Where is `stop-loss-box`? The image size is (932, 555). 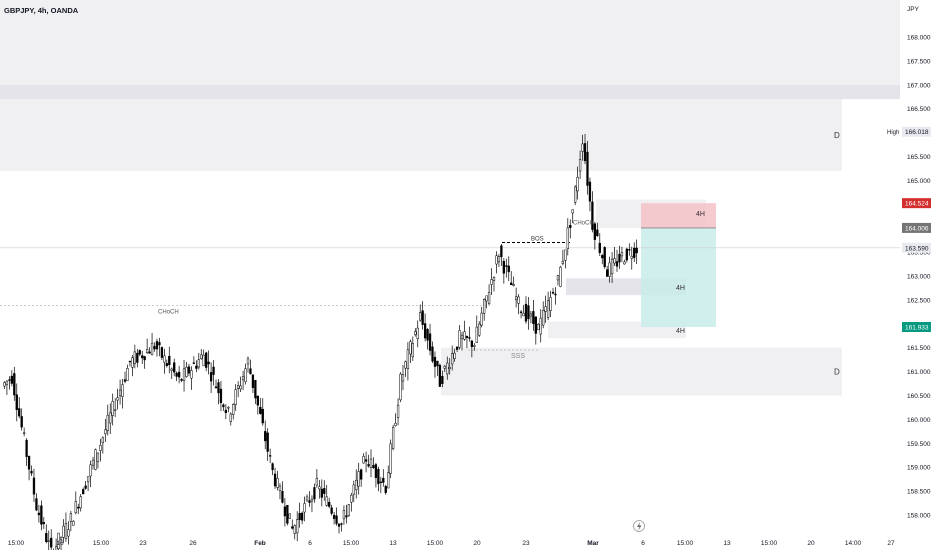
stop-loss-box is located at coordinates (678, 215).